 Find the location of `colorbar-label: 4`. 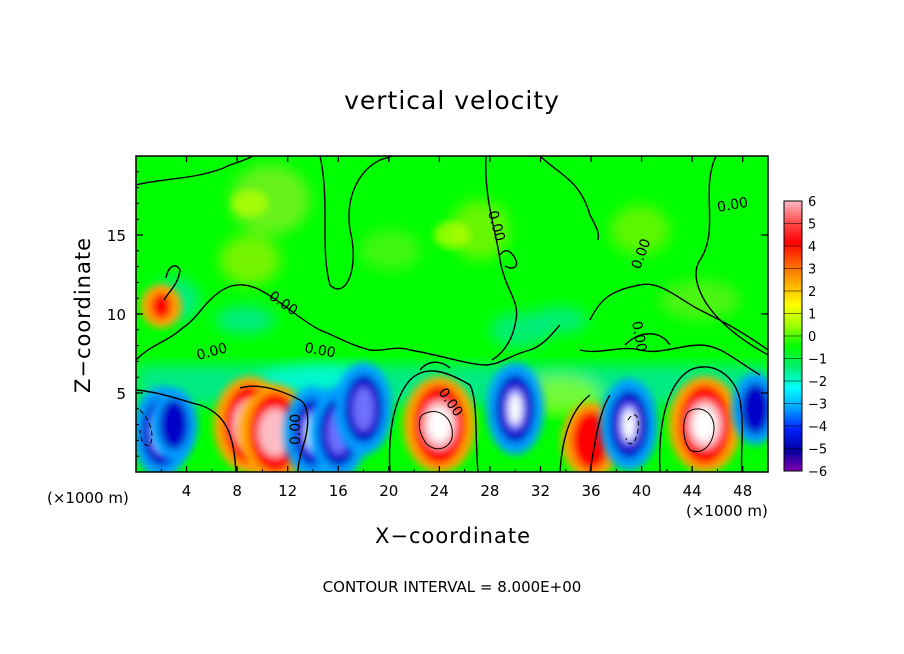

colorbar-label: 4 is located at coordinates (812, 247).